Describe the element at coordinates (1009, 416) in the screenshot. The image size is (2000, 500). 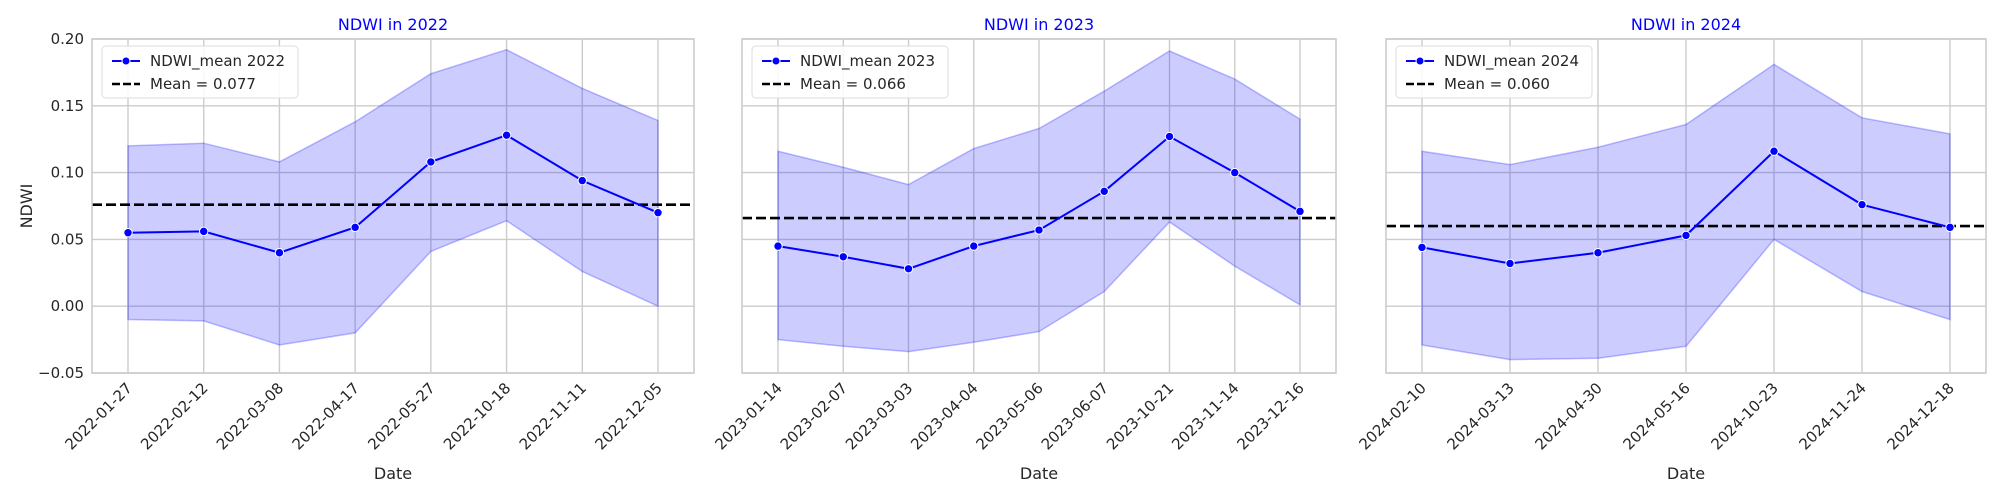
I see `x-tick-label: 2023-05-06` at that location.